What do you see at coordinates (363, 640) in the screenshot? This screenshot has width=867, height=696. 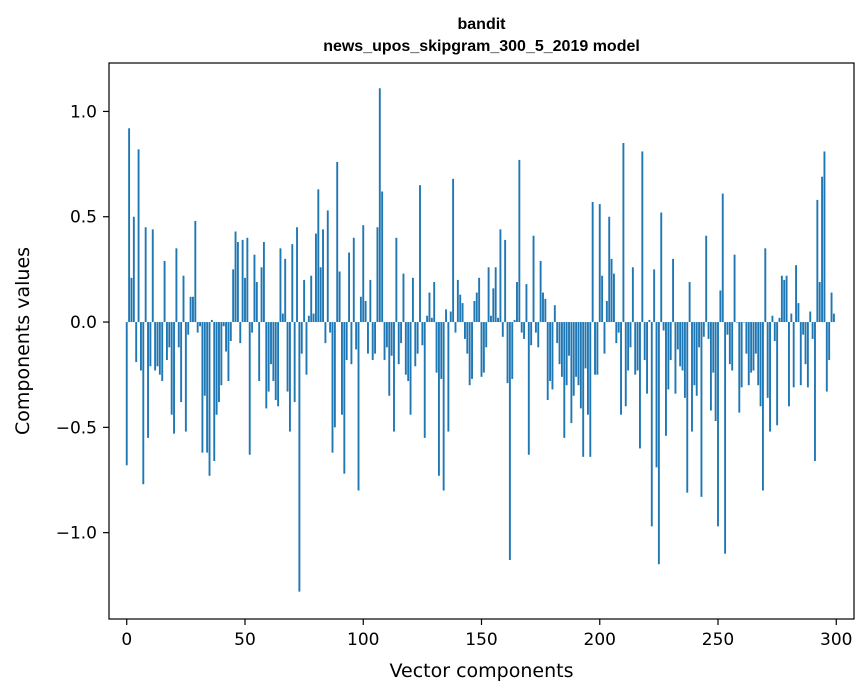 I see `x-tick-label: 100` at bounding box center [363, 640].